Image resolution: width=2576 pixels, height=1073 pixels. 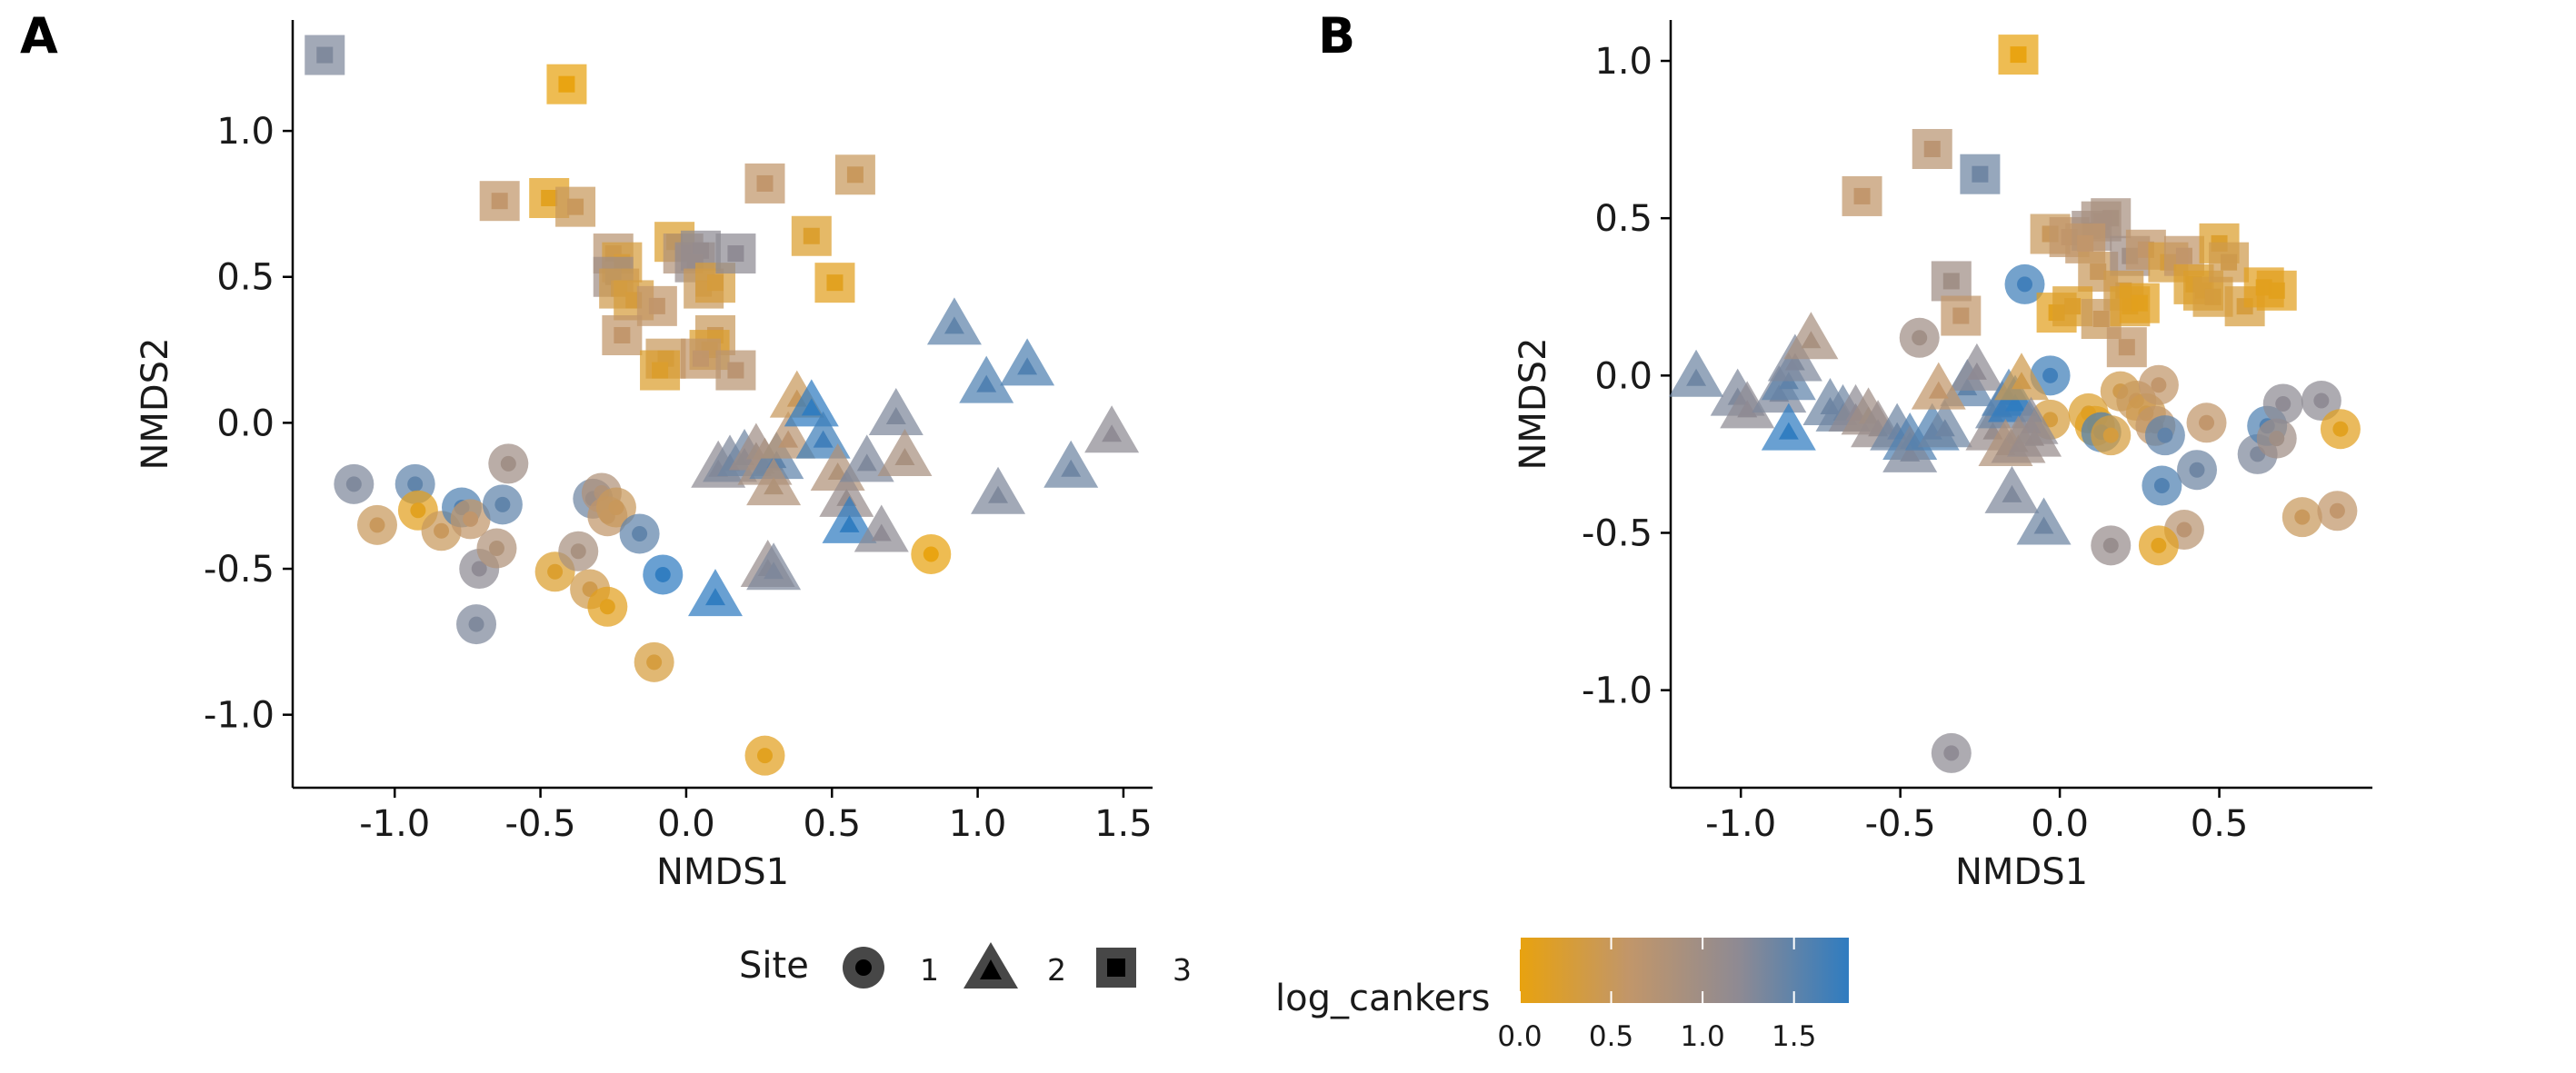 I want to click on x-tick-label: 1.5, so click(x=1123, y=824).